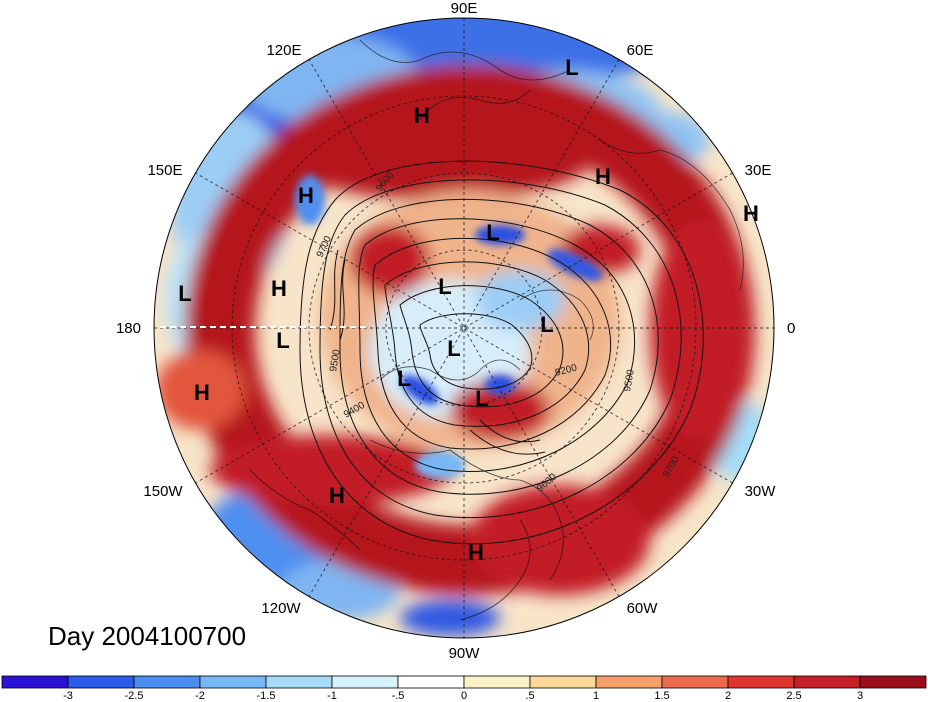  I want to click on colorbar-tick-label: 0, so click(464, 696).